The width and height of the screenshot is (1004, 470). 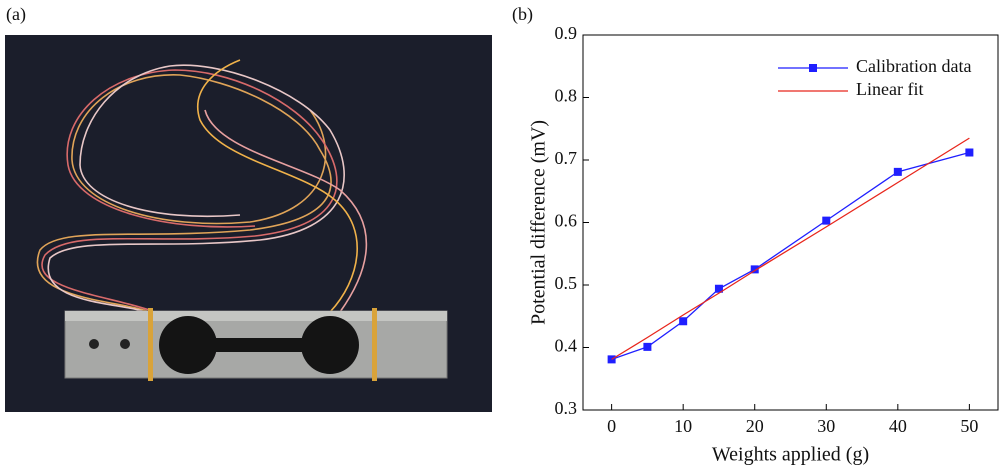 What do you see at coordinates (566, 408) in the screenshot?
I see `y-tick-label: 0.3` at bounding box center [566, 408].